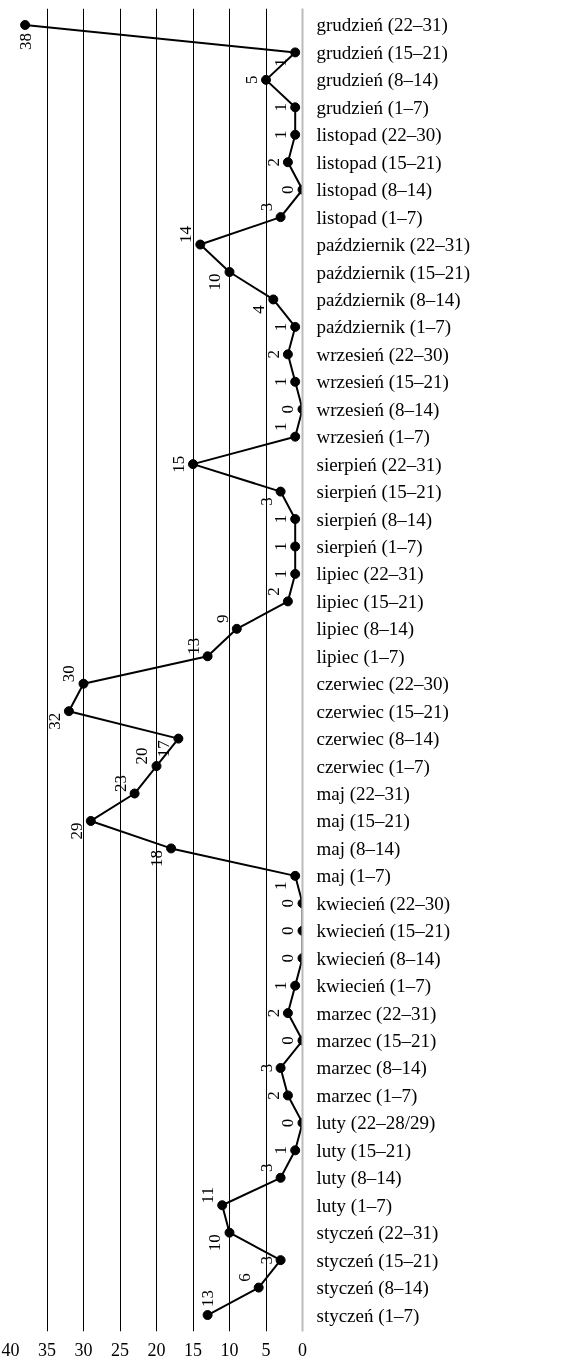  Describe the element at coordinates (302, 1349) in the screenshot. I see `x-tick-label: 0` at that location.